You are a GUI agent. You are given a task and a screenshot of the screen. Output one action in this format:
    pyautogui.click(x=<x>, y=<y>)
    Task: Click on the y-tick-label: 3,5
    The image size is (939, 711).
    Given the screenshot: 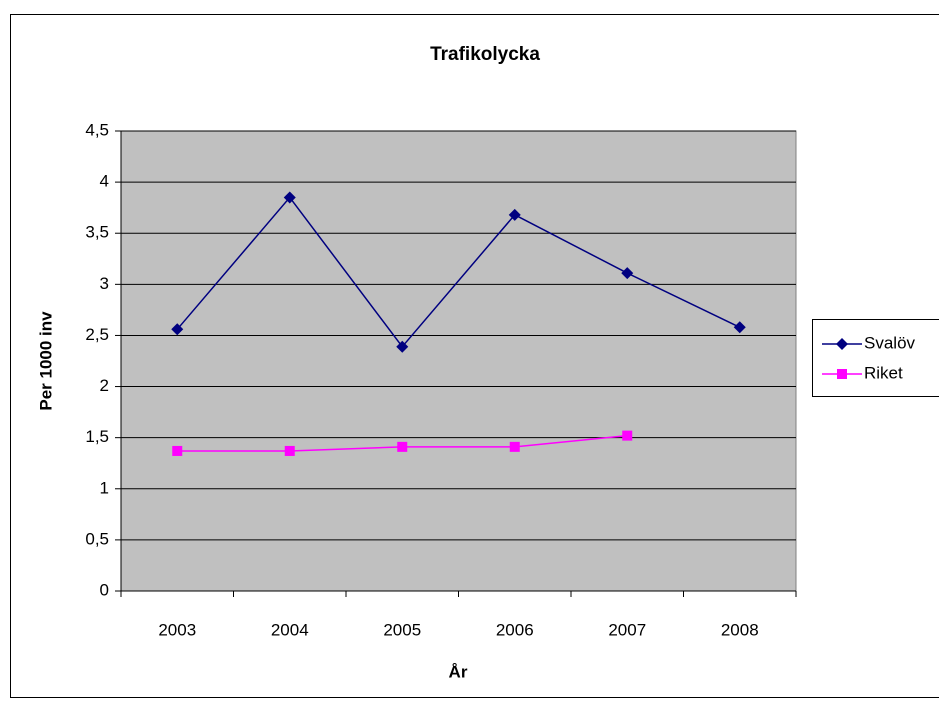 What is the action you would take?
    pyautogui.click(x=97, y=232)
    